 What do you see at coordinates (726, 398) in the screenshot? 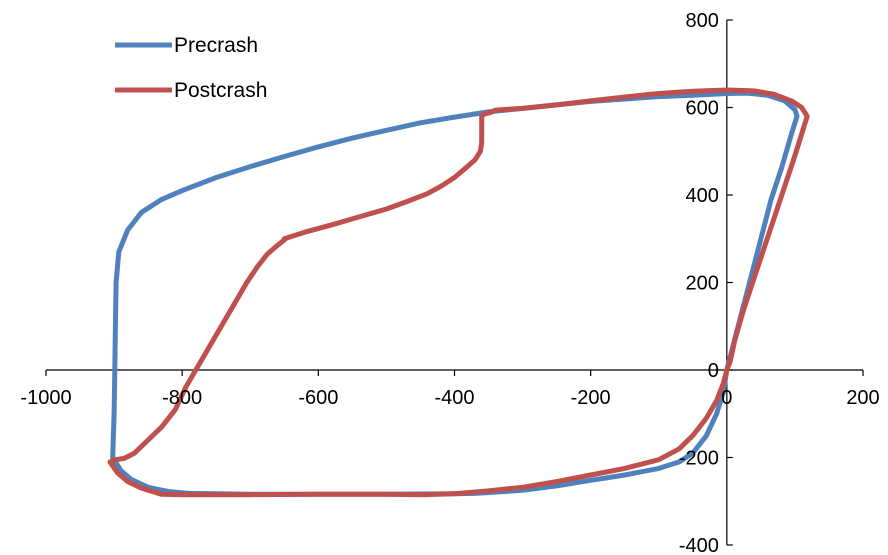
I see `x-tick-label: 0` at bounding box center [726, 398].